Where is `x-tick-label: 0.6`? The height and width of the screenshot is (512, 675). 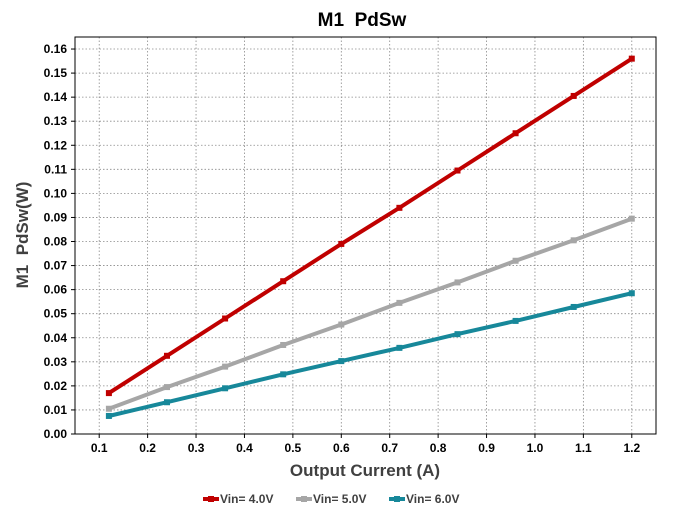 x-tick-label: 0.6 is located at coordinates (341, 448).